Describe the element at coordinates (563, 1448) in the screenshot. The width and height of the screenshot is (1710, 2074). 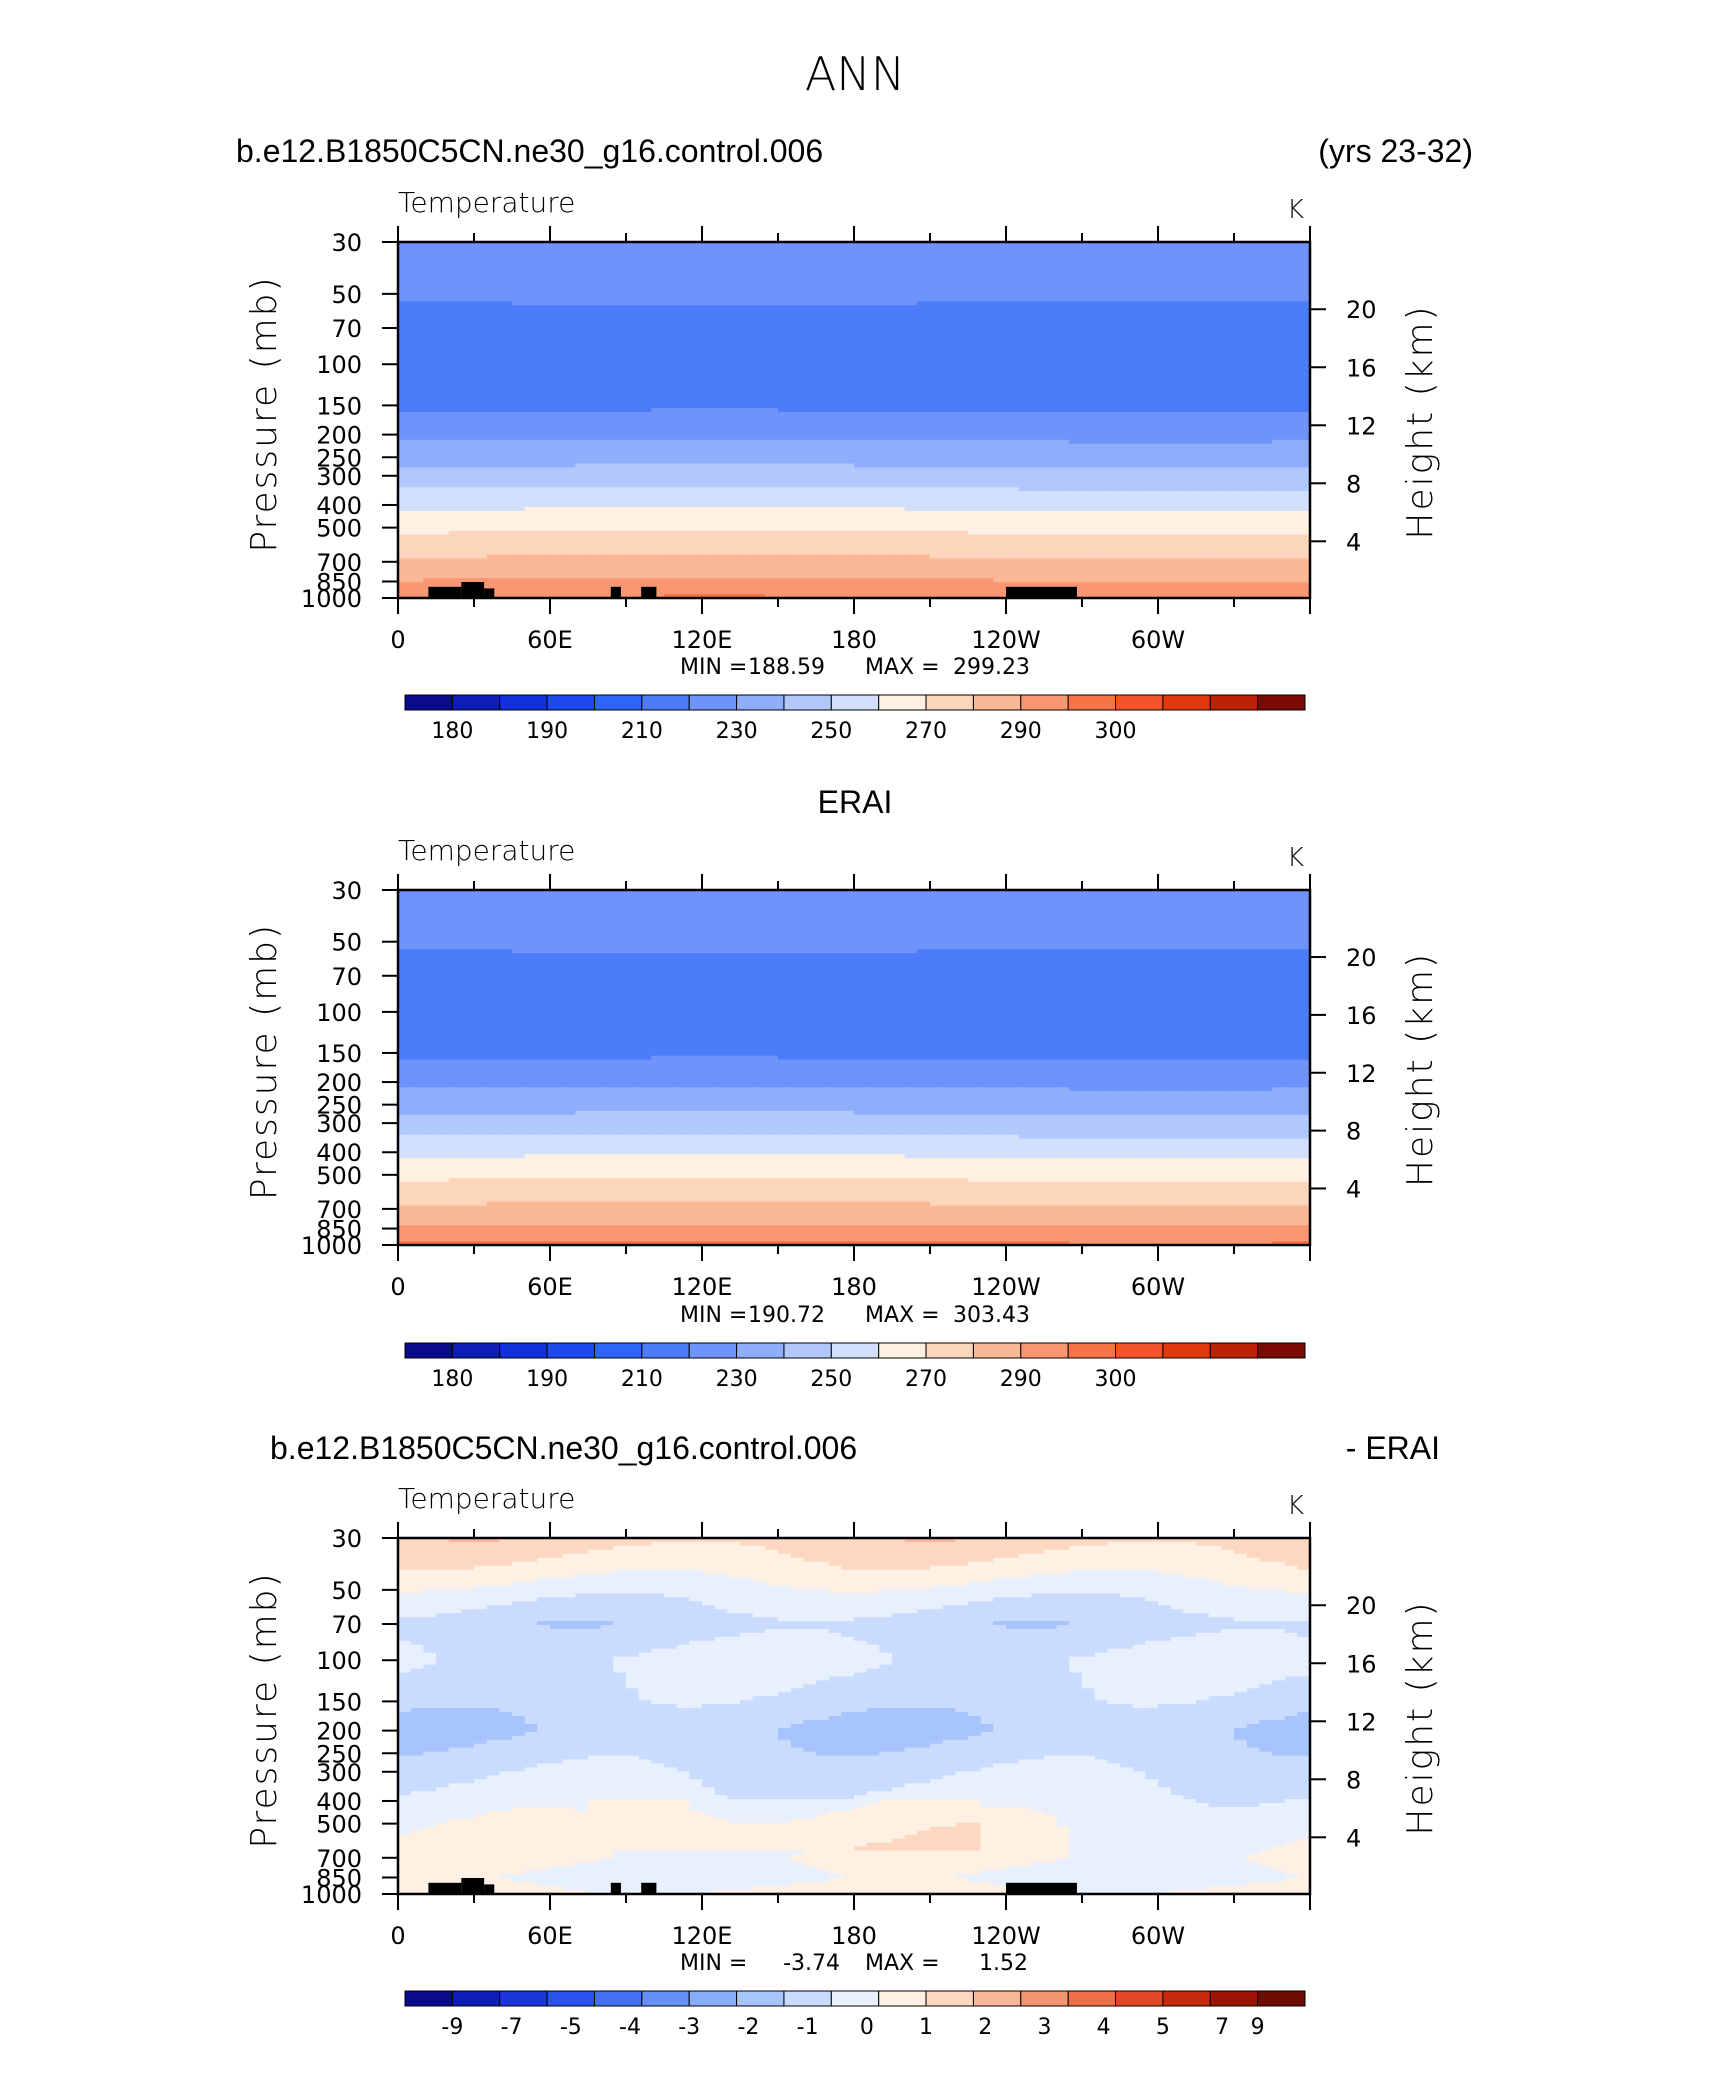
I see `panel3-case-label: b.e12.B1850C5CN.ne30_g16.control.006` at that location.